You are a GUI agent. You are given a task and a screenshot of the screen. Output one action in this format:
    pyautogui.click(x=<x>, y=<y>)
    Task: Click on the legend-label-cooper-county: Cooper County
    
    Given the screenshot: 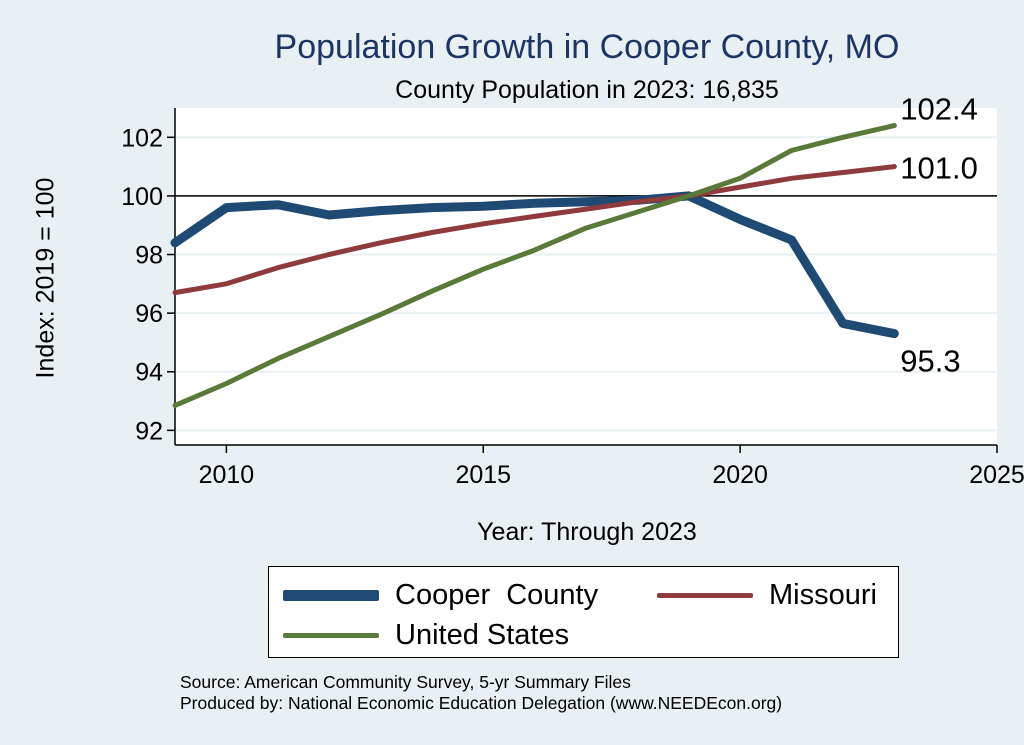 What is the action you would take?
    pyautogui.click(x=497, y=595)
    